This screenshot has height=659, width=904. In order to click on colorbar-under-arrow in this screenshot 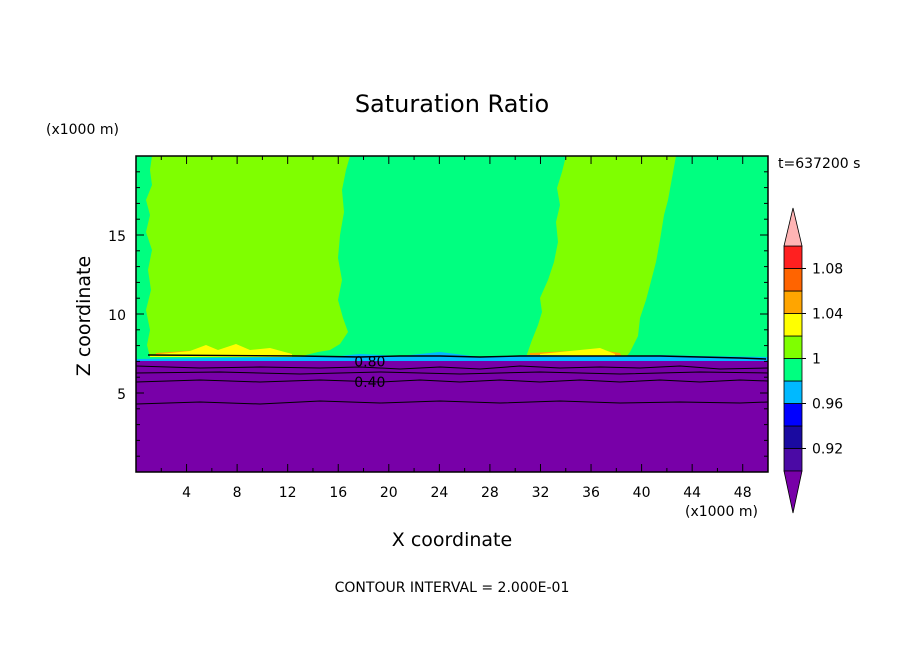, I will do `click(793, 492)`.